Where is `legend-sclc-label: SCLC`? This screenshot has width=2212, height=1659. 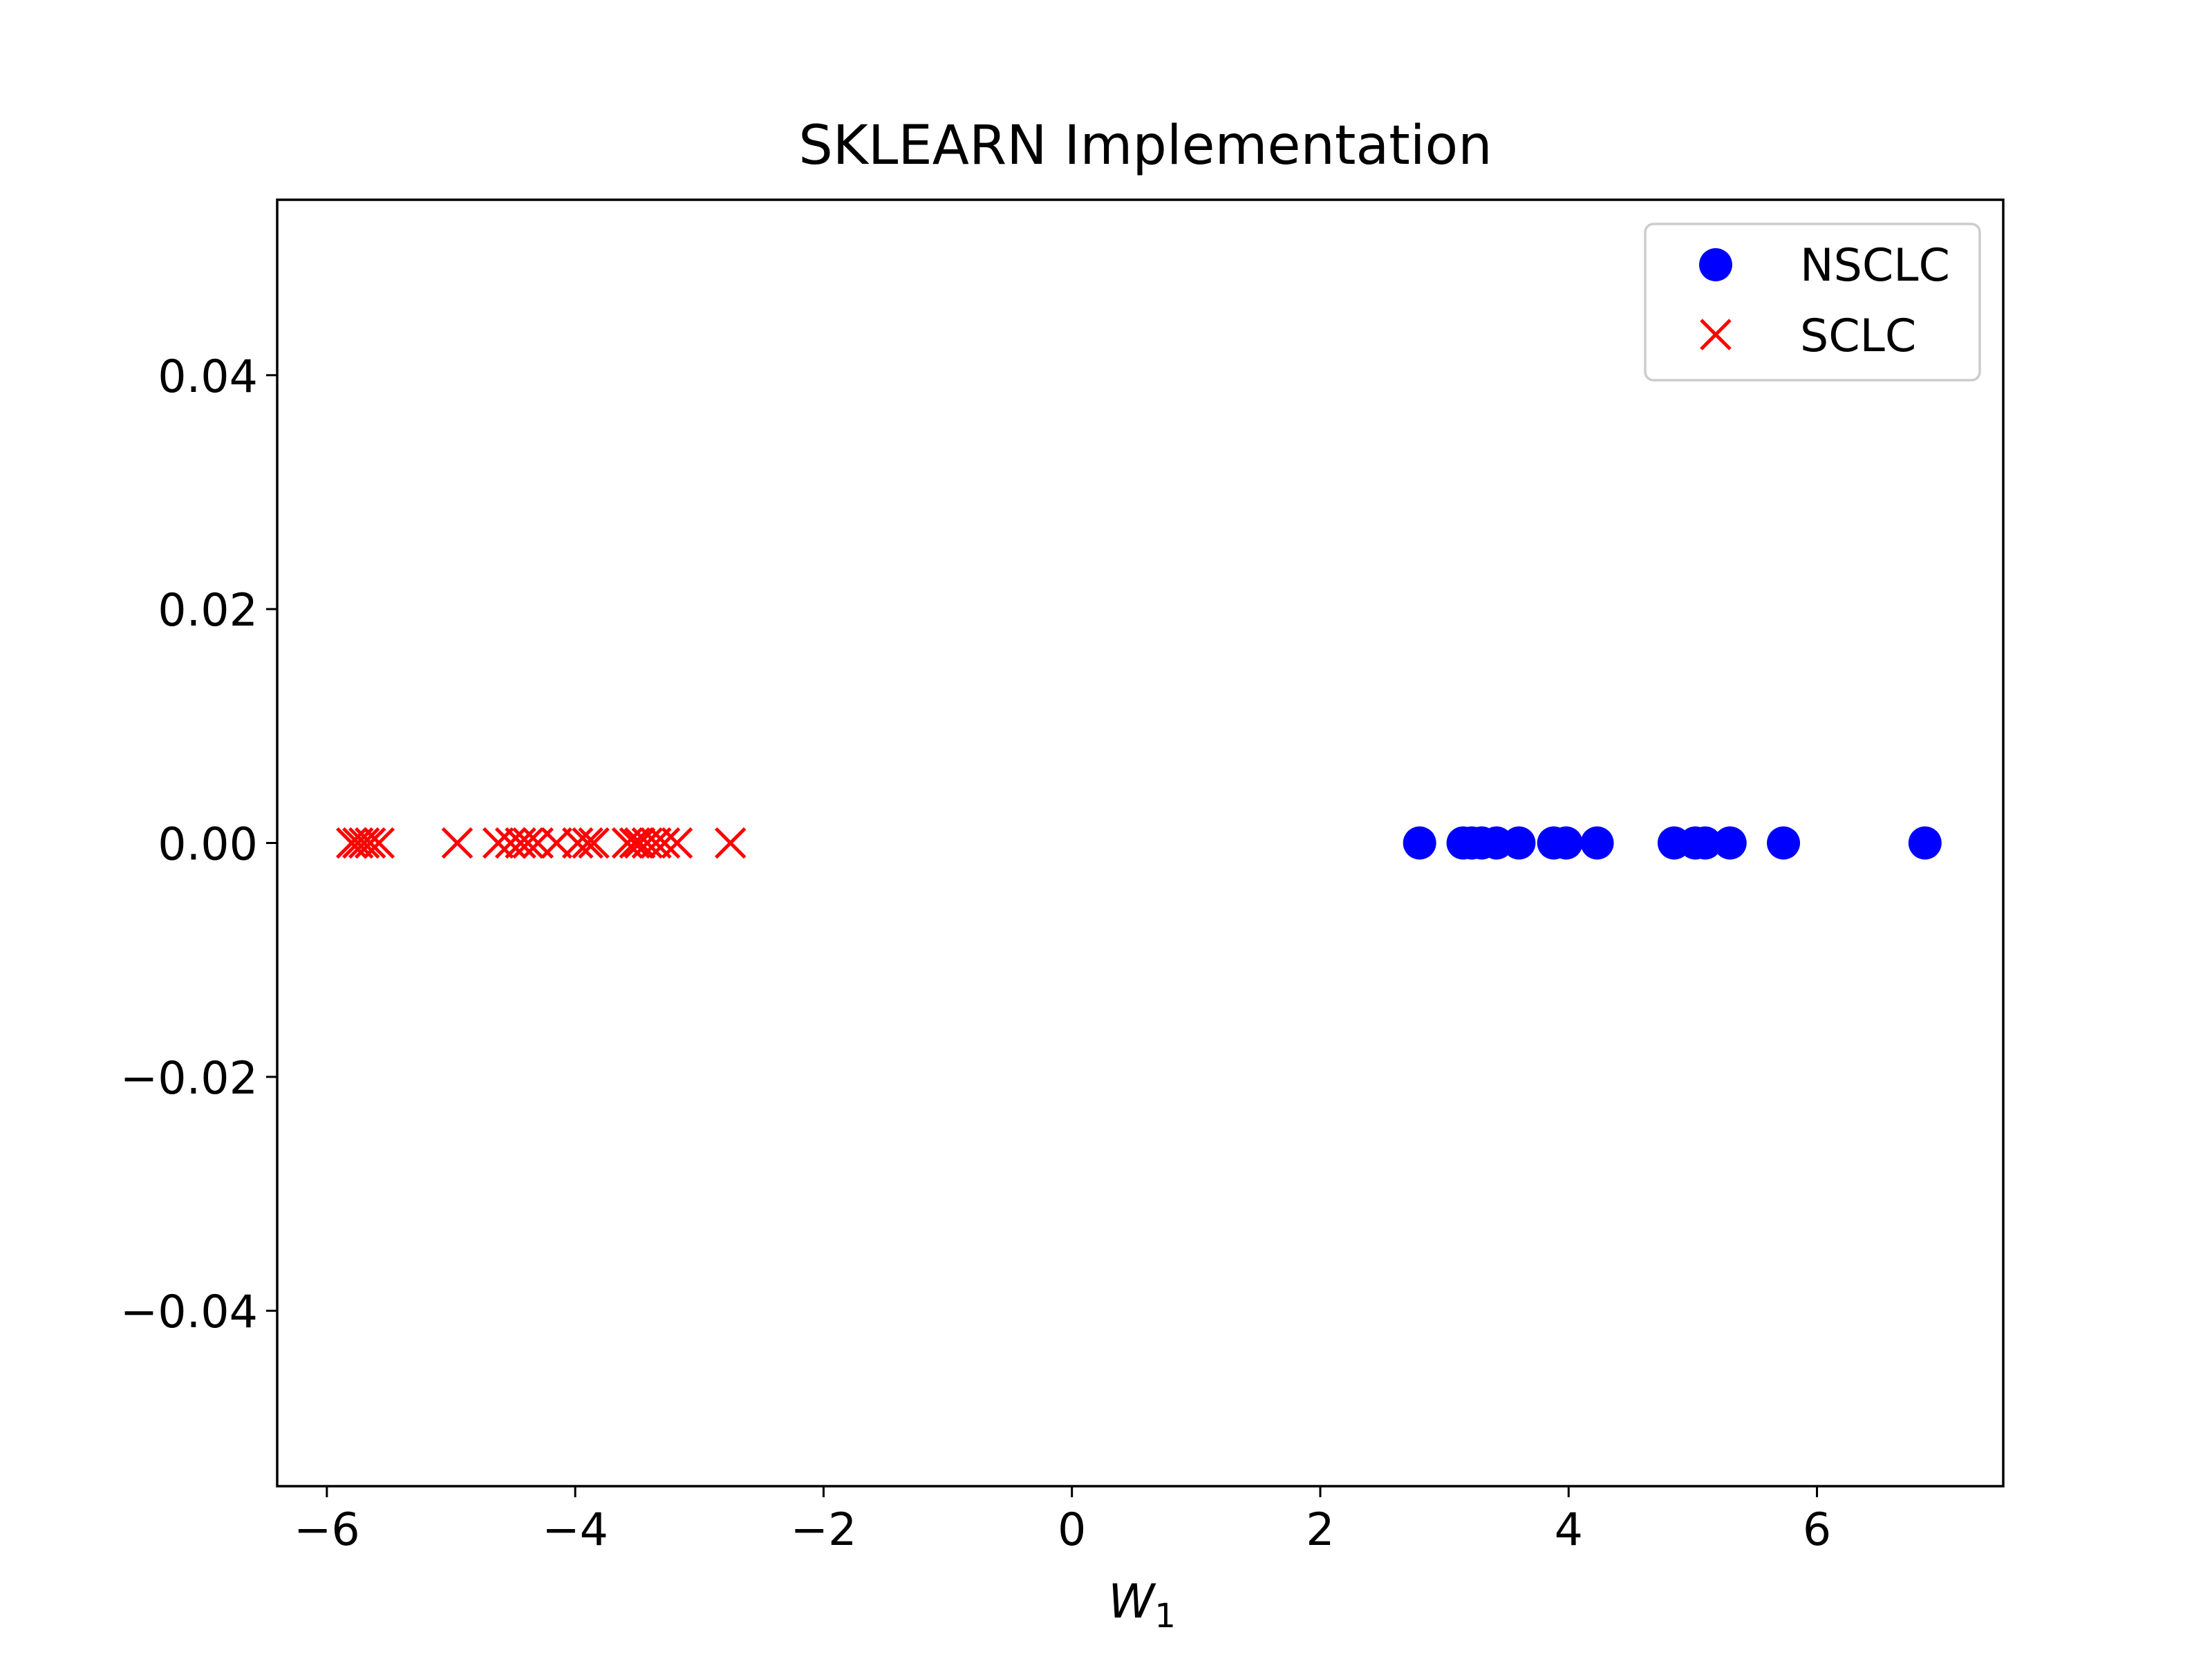
legend-sclc-label: SCLC is located at coordinates (1858, 336).